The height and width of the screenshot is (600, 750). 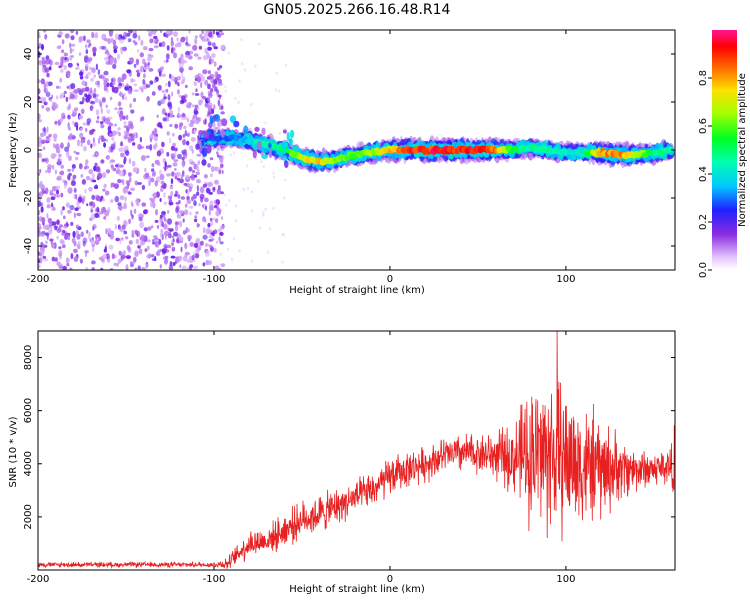 What do you see at coordinates (435, 144) in the screenshot?
I see `signal-trace` at bounding box center [435, 144].